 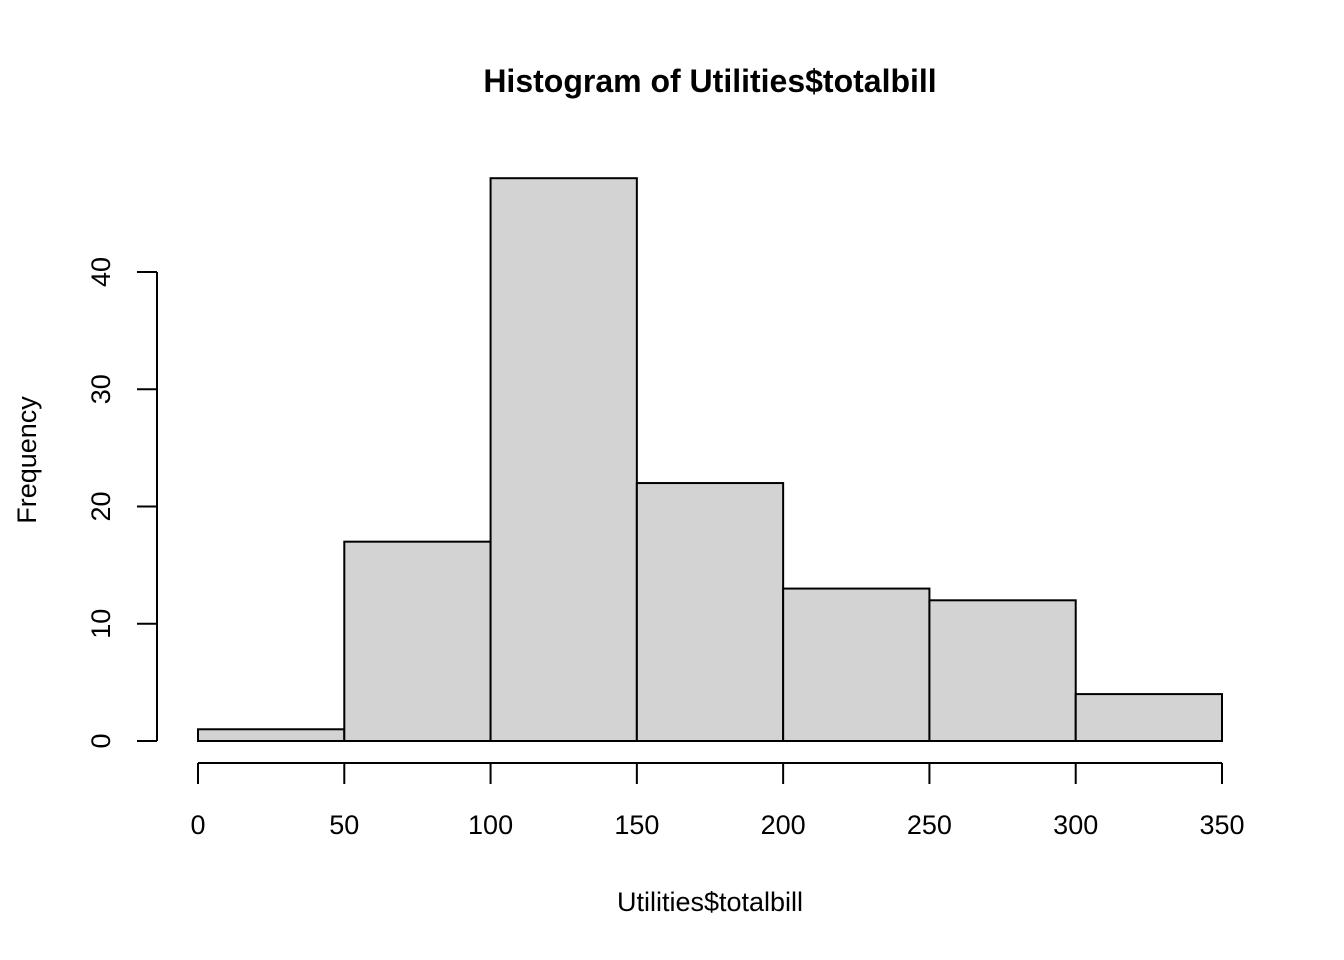 What do you see at coordinates (636, 825) in the screenshot?
I see `x-tick-label-3: 150` at bounding box center [636, 825].